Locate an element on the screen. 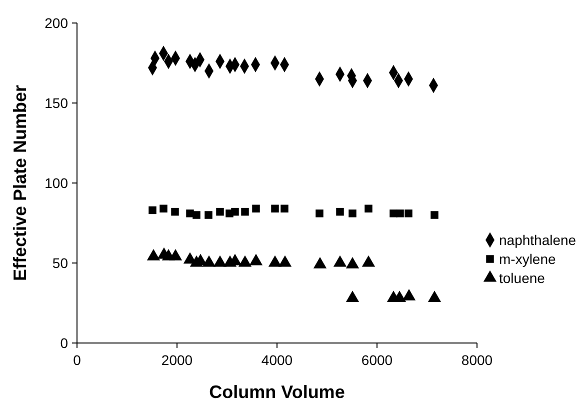 The height and width of the screenshot is (408, 581). y-tick-label: 0 is located at coordinates (64, 343).